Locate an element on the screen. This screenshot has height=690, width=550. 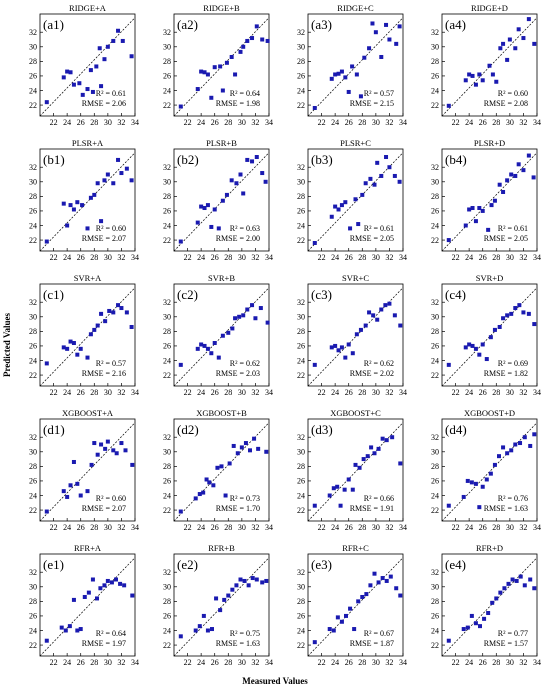
r-squared-label: R² = 0.60 is located at coordinates (513, 93).